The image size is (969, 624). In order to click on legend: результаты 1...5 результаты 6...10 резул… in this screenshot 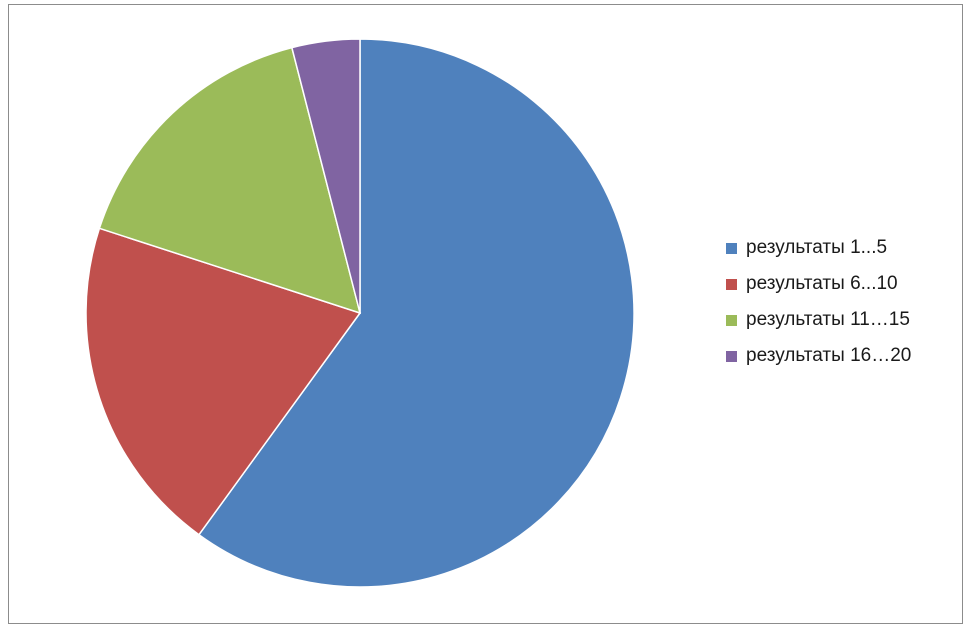, I will do `click(846, 302)`.